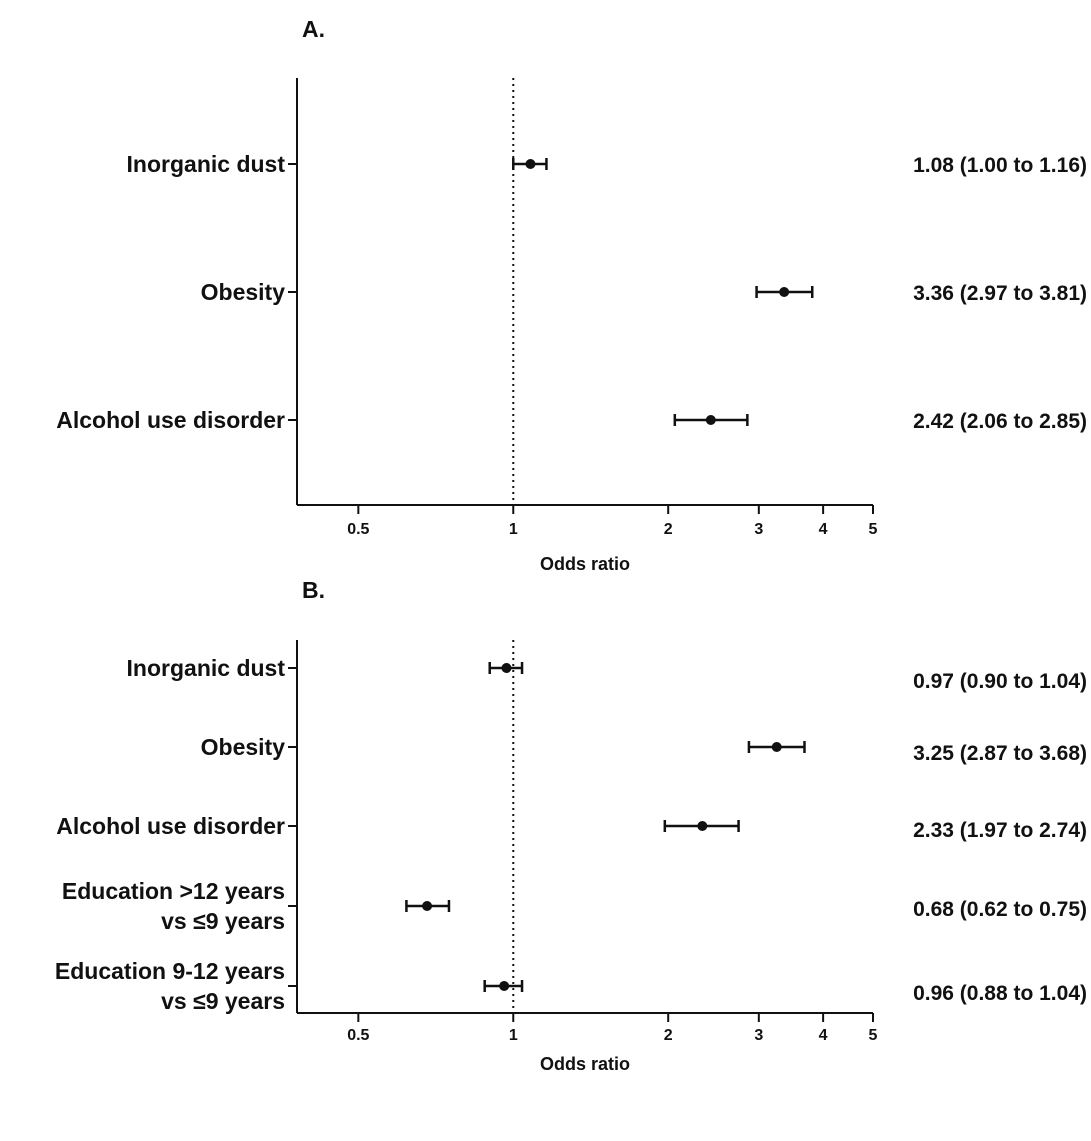 The width and height of the screenshot is (1091, 1141). I want to click on odds-ratio-text: 2.42 (2.06 to 2.85), so click(1000, 421).